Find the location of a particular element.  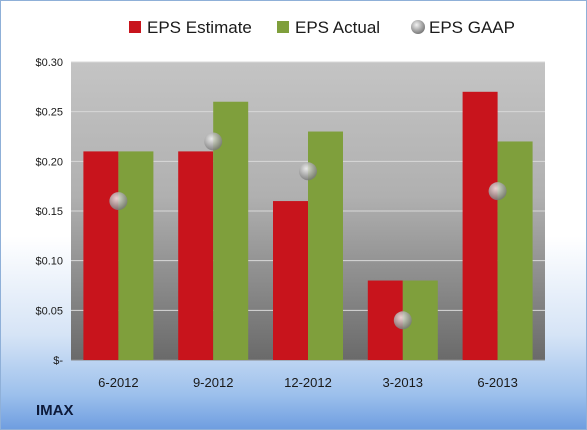

x-category-label: 6-2012 is located at coordinates (118, 382).